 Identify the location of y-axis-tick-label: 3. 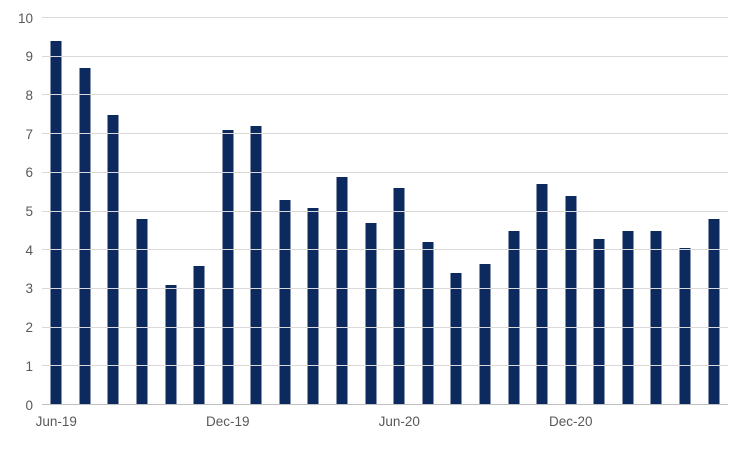
(29, 289).